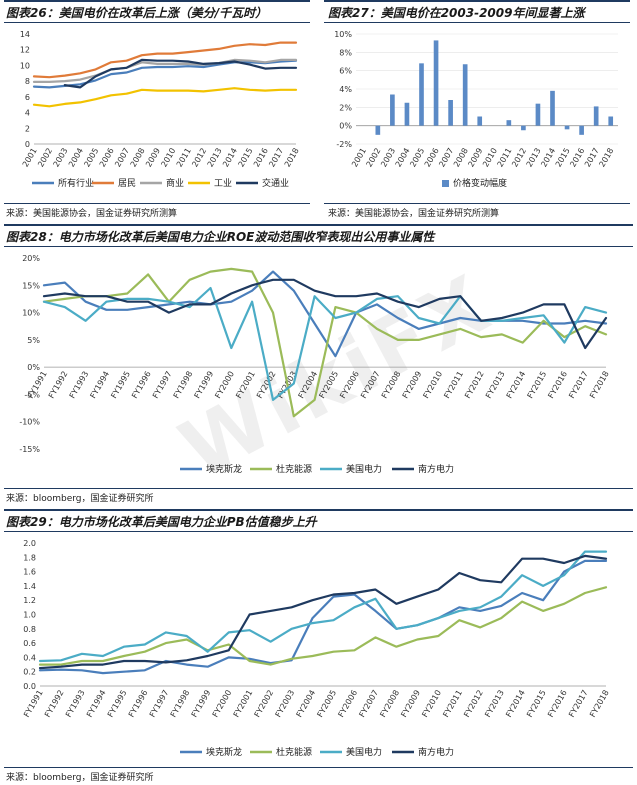 The image size is (637, 785). Describe the element at coordinates (29, 643) in the screenshot. I see `y-tick-label: 0.6` at that location.